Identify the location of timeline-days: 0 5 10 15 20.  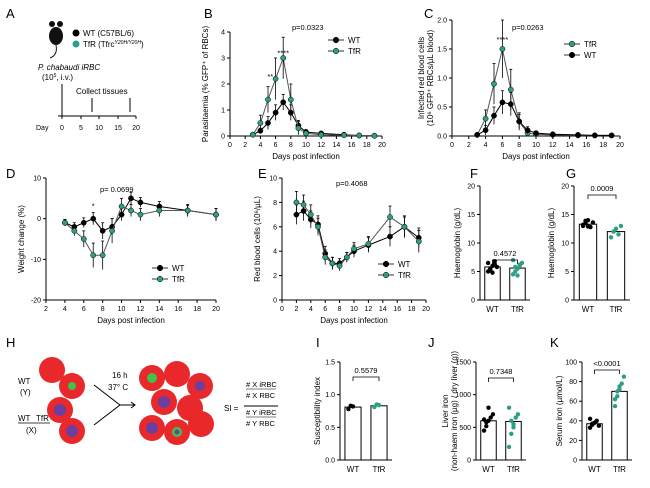
(100, 124).